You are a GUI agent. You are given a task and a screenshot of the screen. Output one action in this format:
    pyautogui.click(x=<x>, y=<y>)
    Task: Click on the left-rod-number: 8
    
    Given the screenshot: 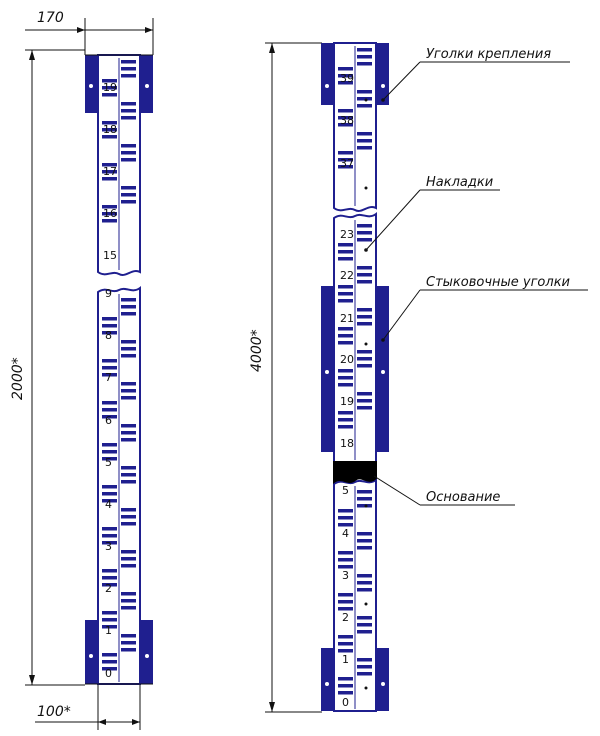 What is the action you would take?
    pyautogui.click(x=108, y=335)
    